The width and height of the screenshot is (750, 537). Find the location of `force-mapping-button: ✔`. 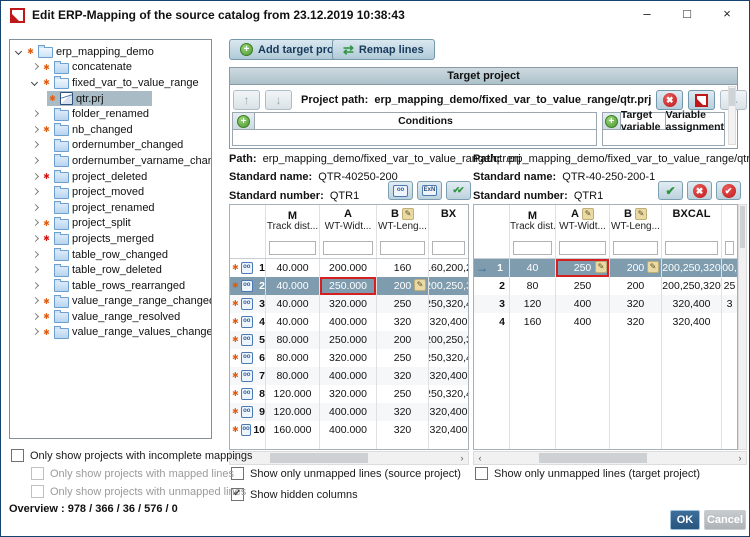

force-mapping-button: ✔ is located at coordinates (728, 190).